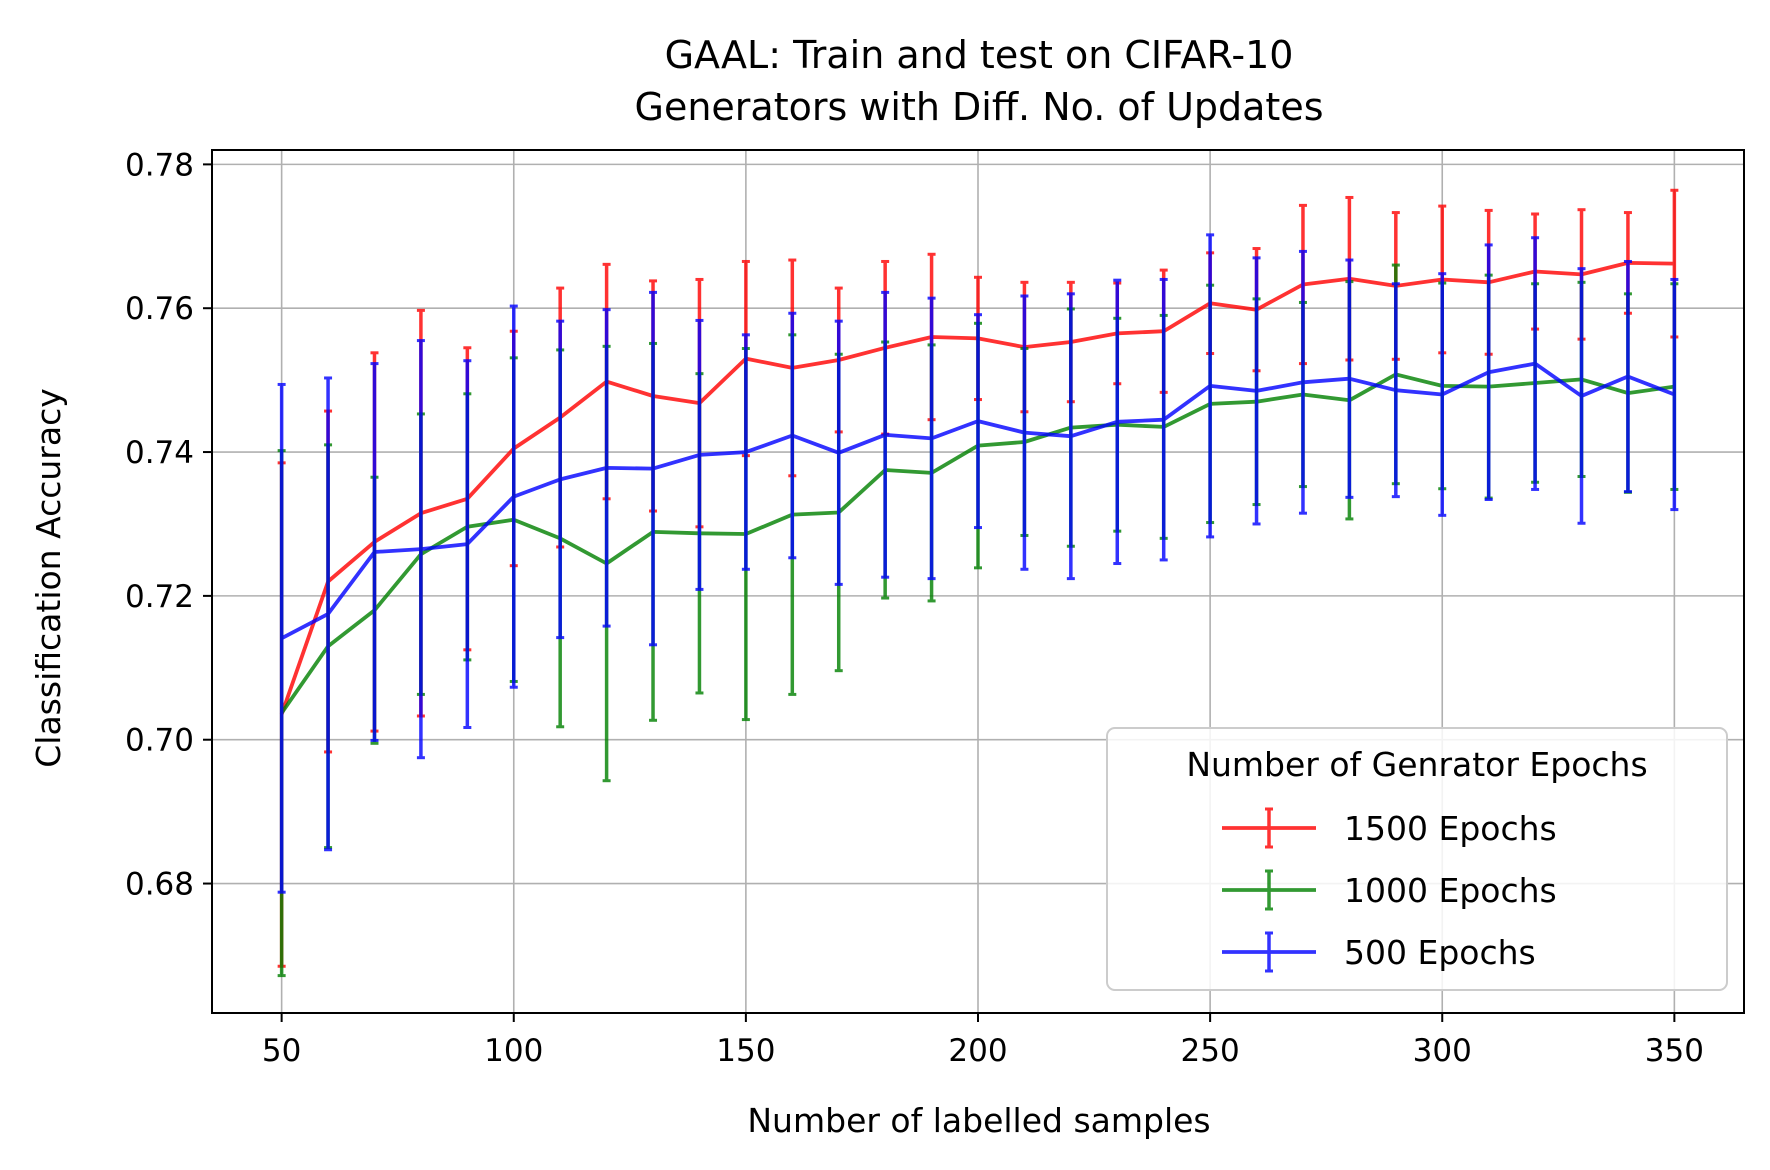 This screenshot has width=1770, height=1170. Describe the element at coordinates (159, 741) in the screenshot. I see `y-tick-label: 0.70` at that location.